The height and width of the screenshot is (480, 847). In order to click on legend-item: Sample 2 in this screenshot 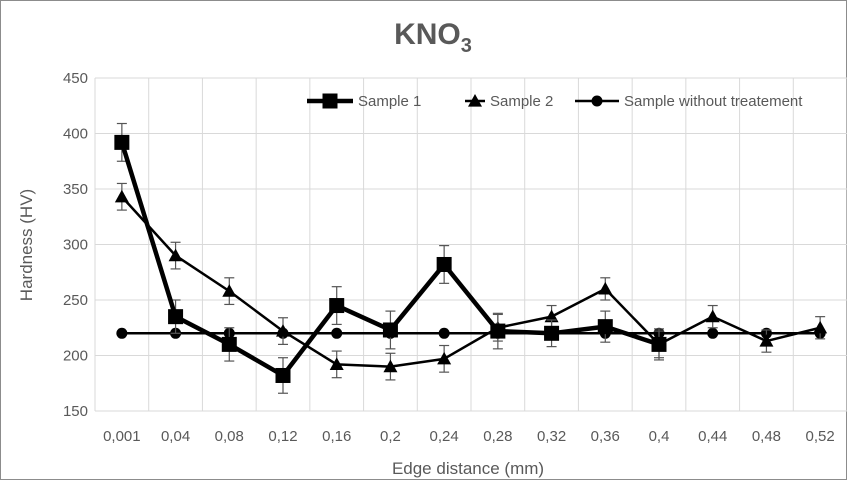, I will do `click(509, 101)`.